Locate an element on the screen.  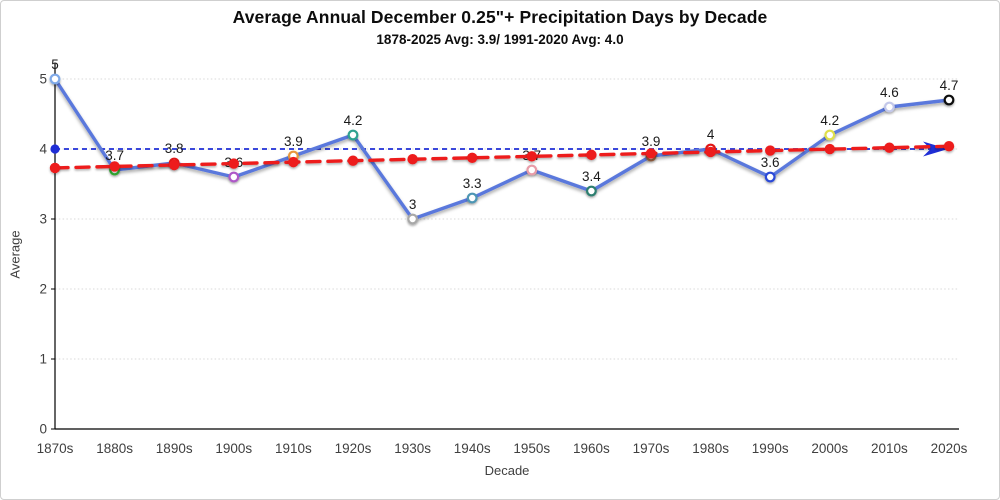
x-tick-label: 2010s is located at coordinates (889, 448).